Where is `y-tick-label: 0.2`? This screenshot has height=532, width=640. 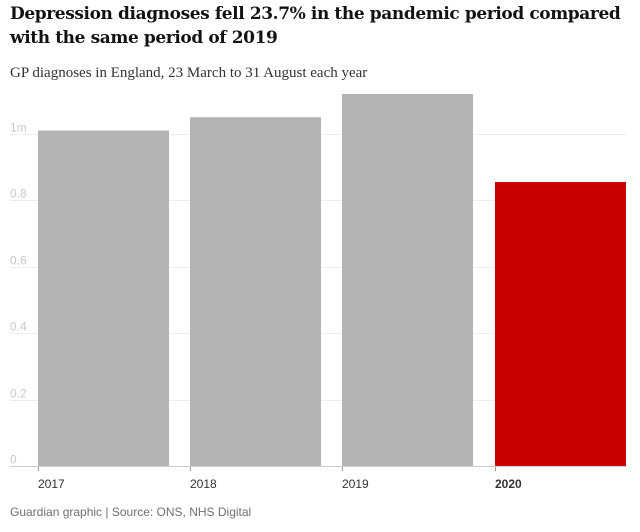 y-tick-label: 0.2 is located at coordinates (18, 394).